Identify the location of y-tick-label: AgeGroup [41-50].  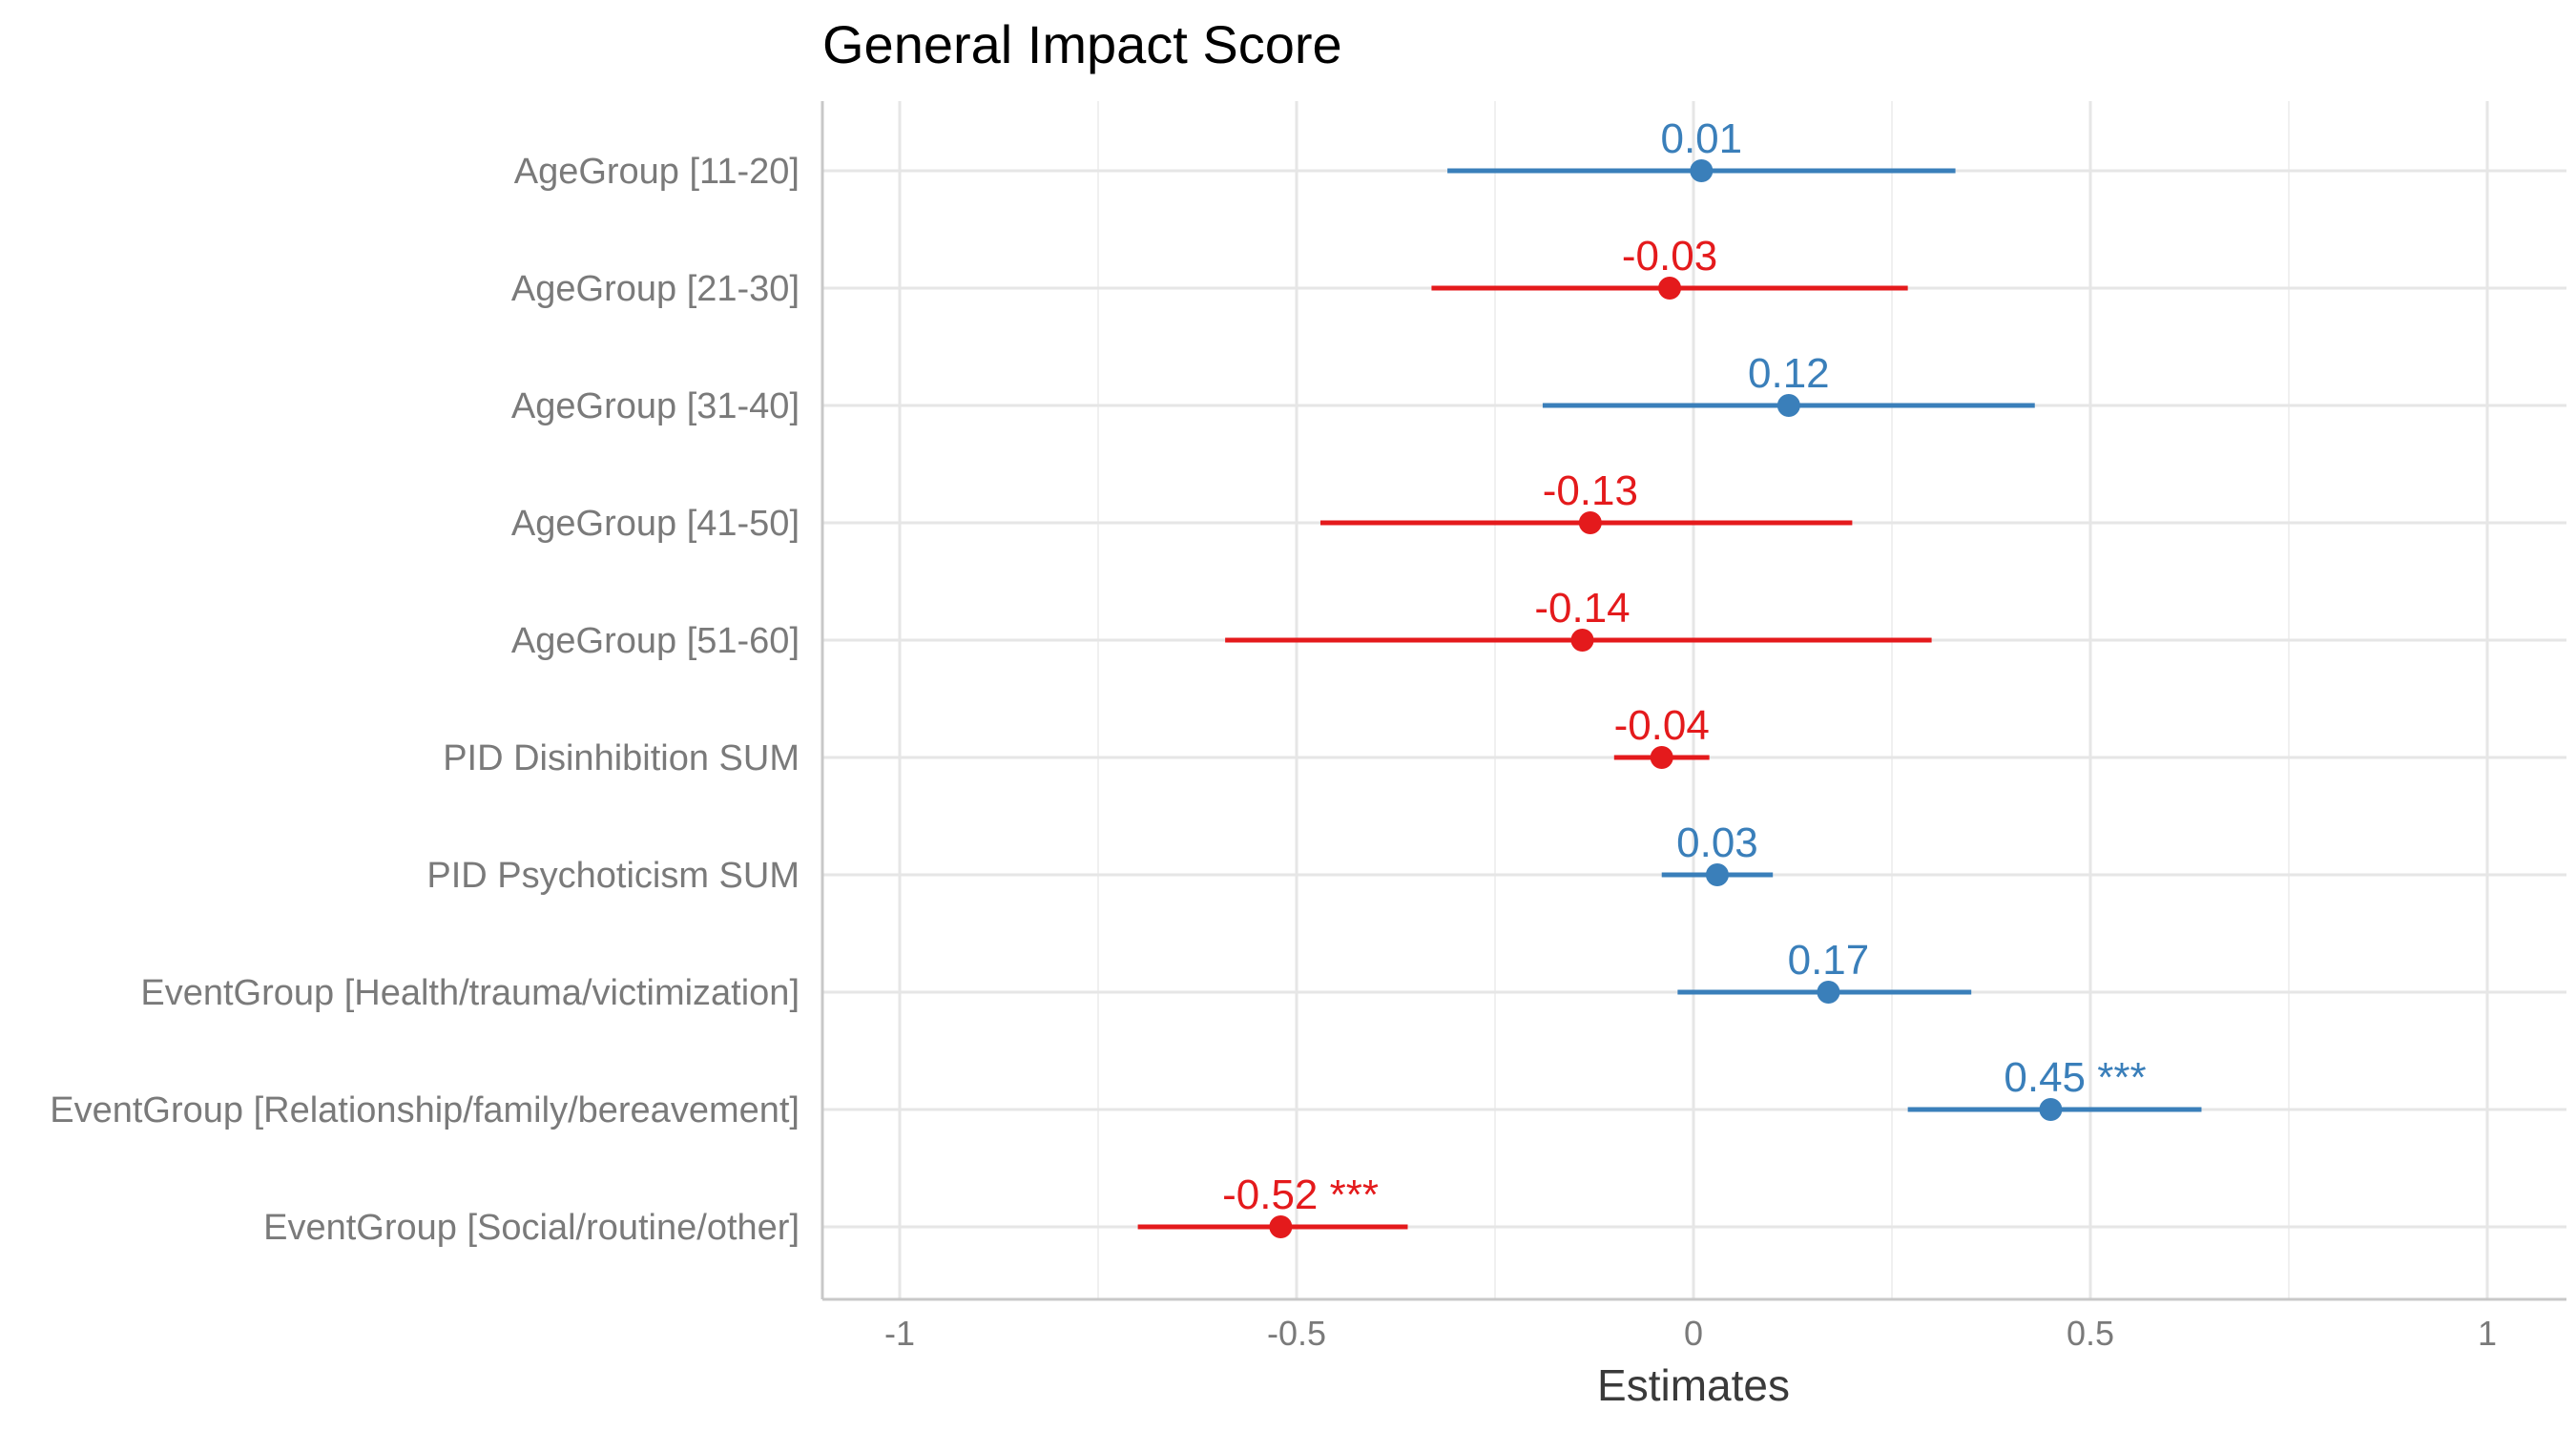
(655, 524).